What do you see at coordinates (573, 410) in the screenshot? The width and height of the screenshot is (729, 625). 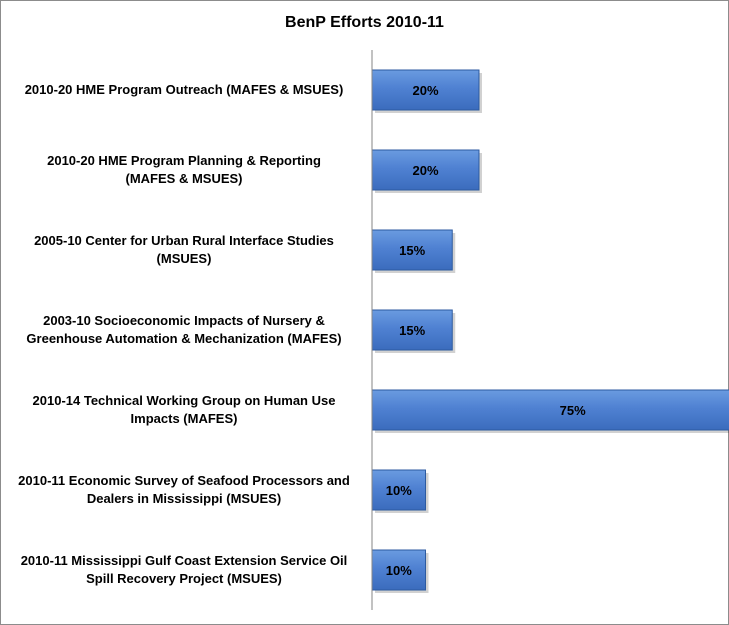 I see `bar-value-label: 75%` at bounding box center [573, 410].